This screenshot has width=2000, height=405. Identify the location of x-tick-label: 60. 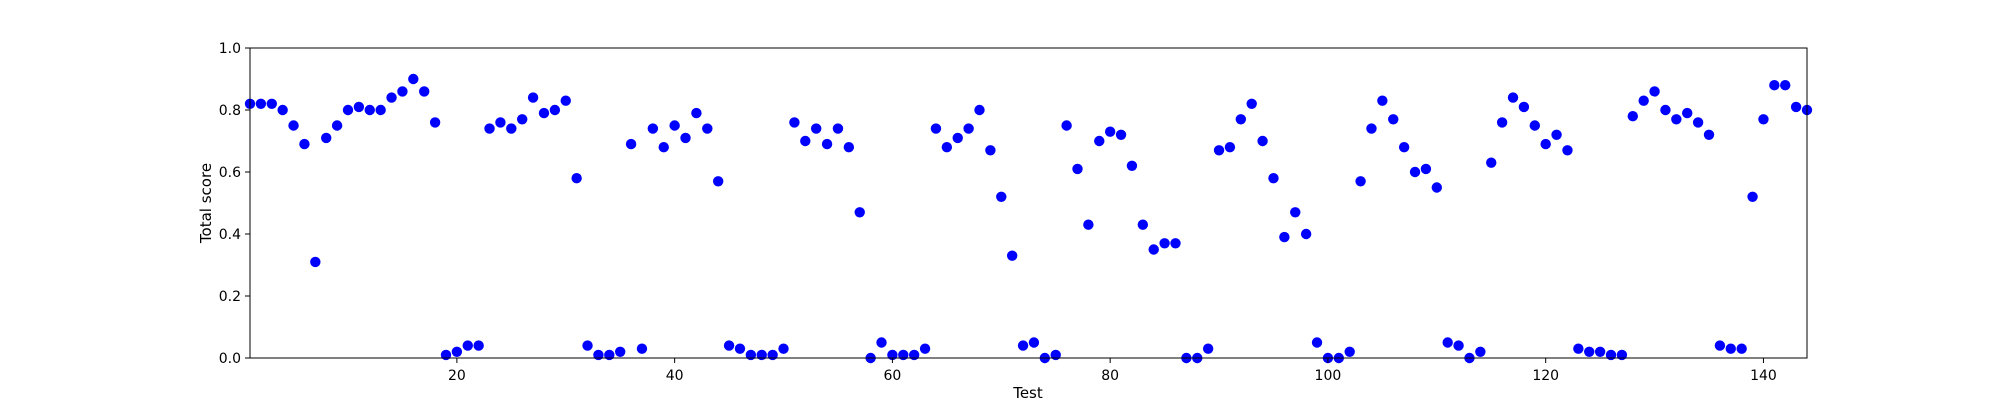
(892, 376).